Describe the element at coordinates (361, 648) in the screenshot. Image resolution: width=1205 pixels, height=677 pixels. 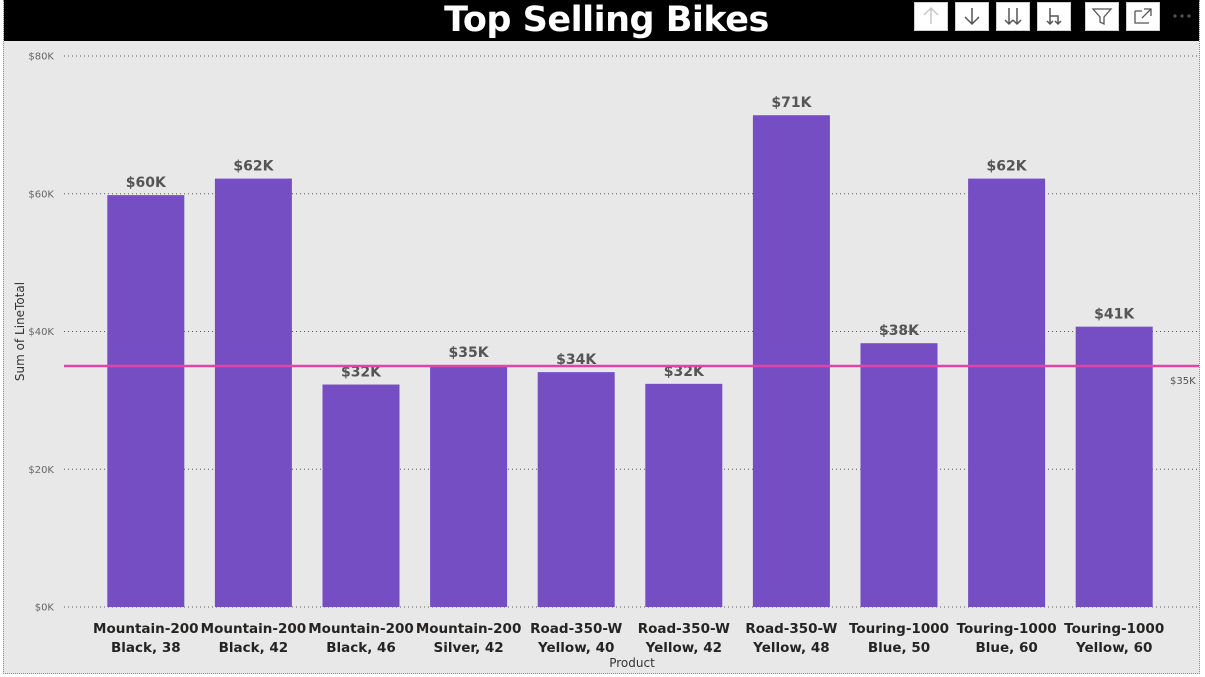
I see `x-tick-label: Black, 46` at that location.